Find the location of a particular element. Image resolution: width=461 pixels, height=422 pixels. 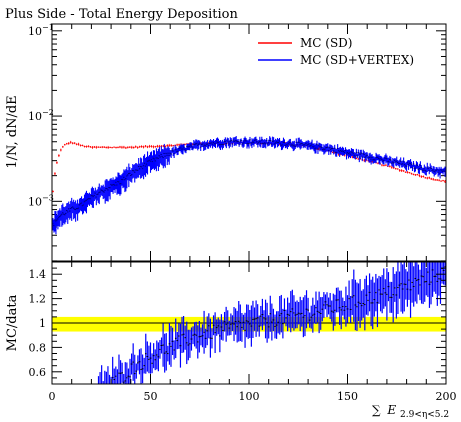

legend-label-mc-sd-vertex: MC (SD+VERTEX) is located at coordinates (357, 60).